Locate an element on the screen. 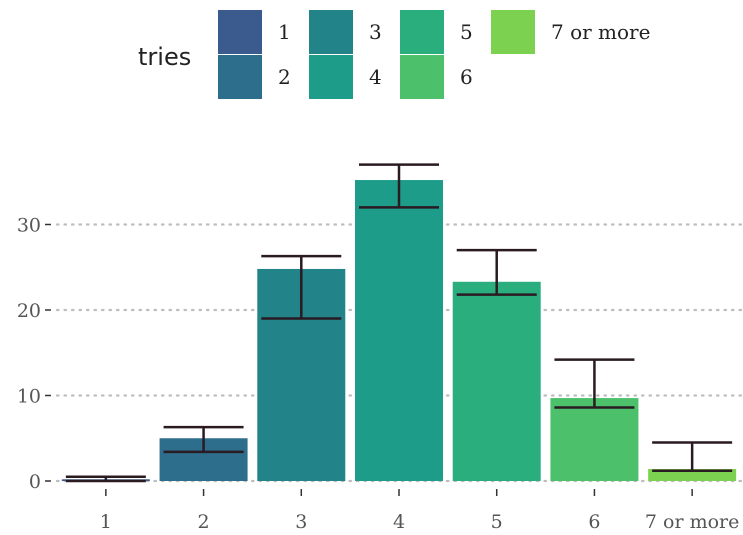  x-tick-label: 1 is located at coordinates (106, 522).